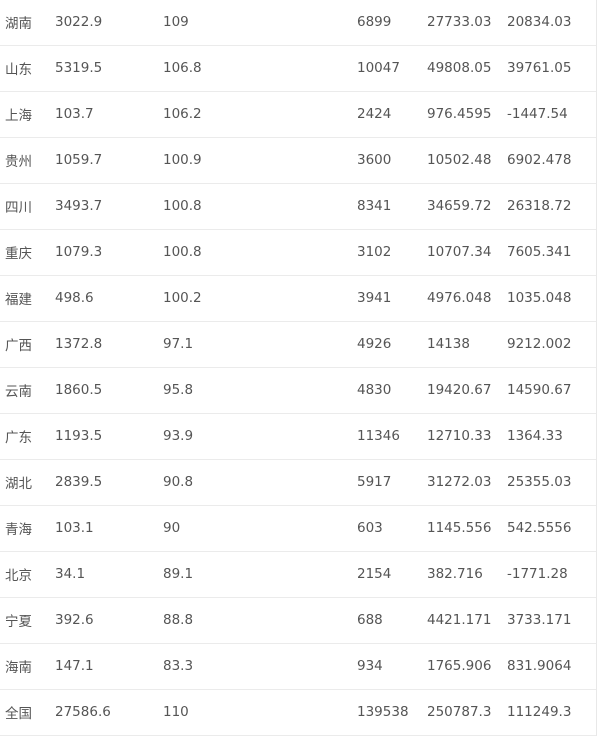 The height and width of the screenshot is (755, 601). What do you see at coordinates (25, 574) in the screenshot?
I see `region-cell: 北京` at bounding box center [25, 574].